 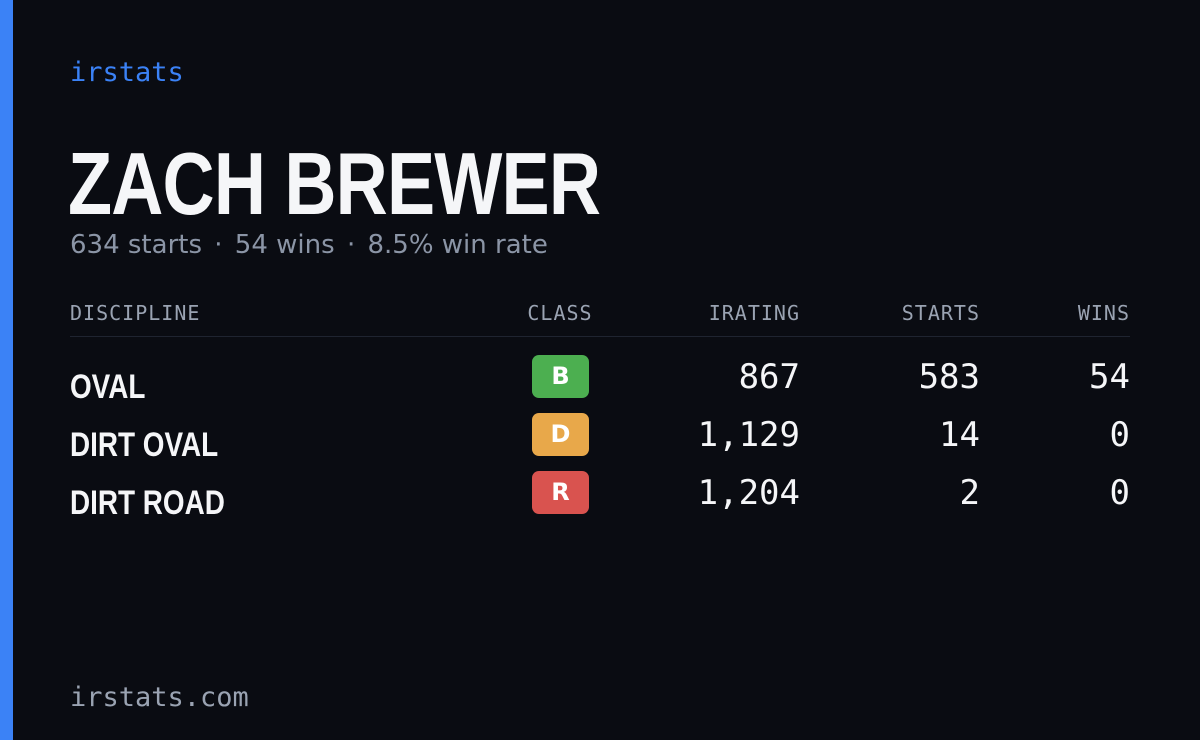 I want to click on class-badge: D, so click(x=560, y=434).